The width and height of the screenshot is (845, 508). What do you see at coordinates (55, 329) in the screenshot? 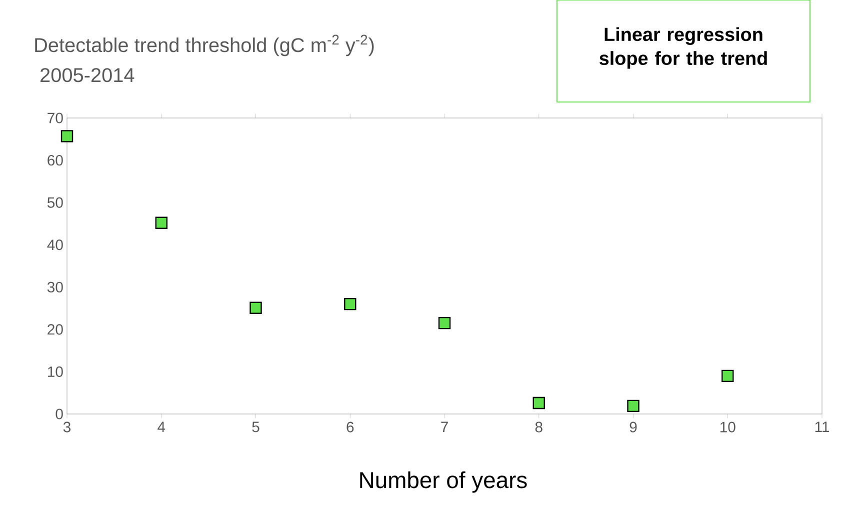
I see `y-tick-label: 20` at bounding box center [55, 329].